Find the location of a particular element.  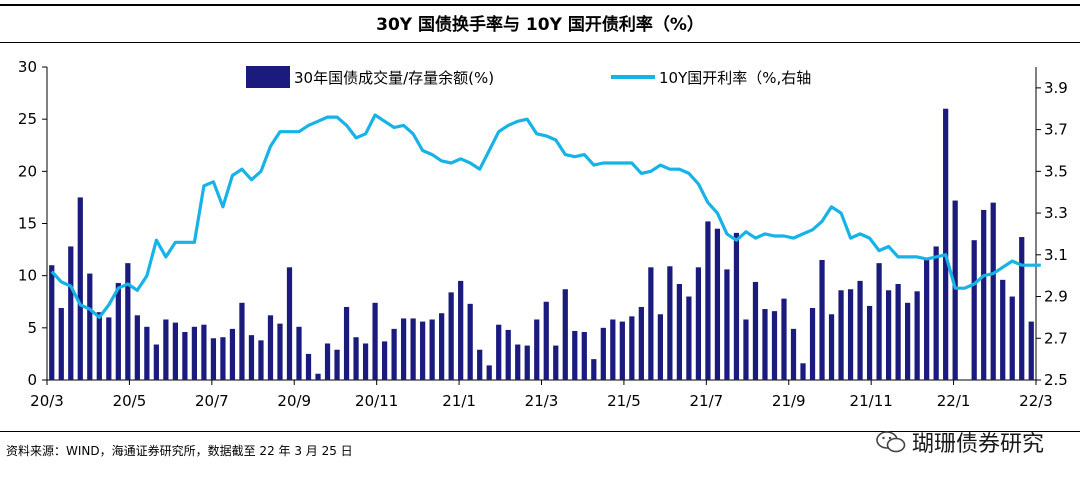

chart-title: 30Y 国债换手率与 10Y 国开债利率（%） is located at coordinates (540, 25).